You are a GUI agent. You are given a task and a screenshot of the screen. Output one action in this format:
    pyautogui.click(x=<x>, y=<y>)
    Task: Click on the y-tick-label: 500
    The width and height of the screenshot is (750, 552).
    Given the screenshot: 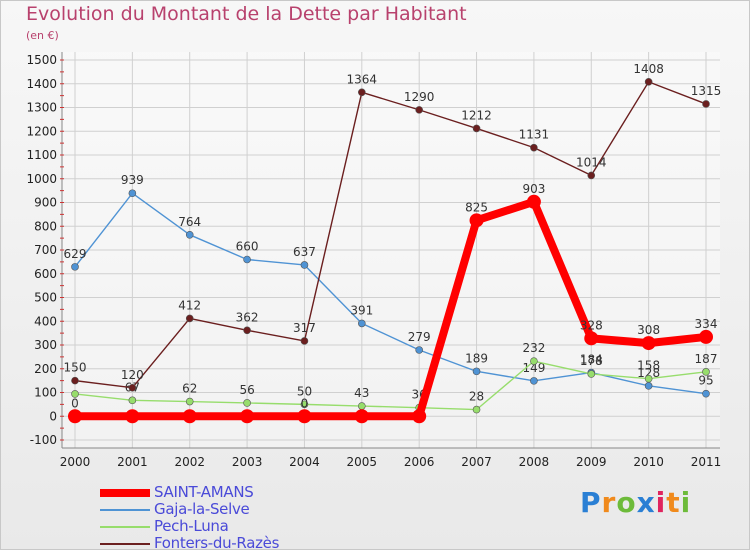 What is the action you would take?
    pyautogui.click(x=45, y=298)
    